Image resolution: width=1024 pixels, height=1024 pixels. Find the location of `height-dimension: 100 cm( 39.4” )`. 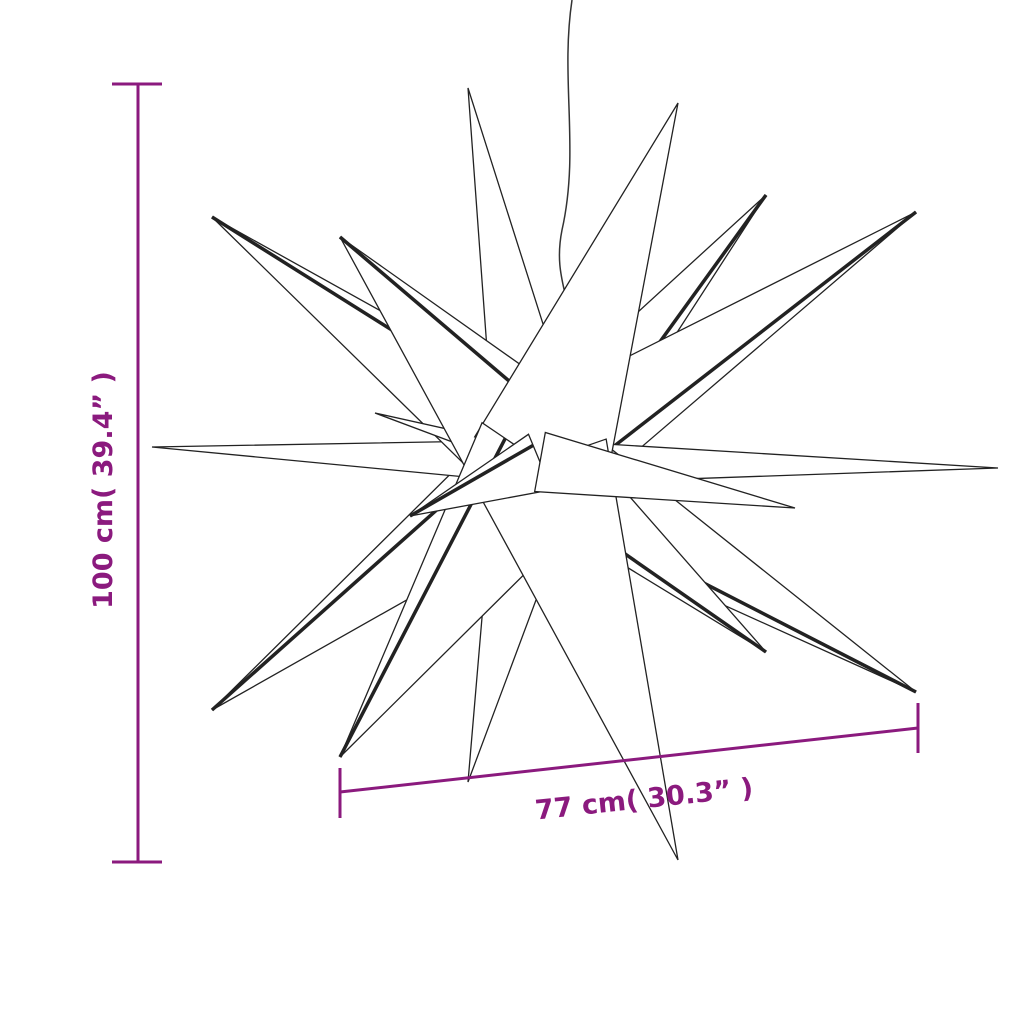

height-dimension: 100 cm( 39.4” ) is located at coordinates (125, 473).